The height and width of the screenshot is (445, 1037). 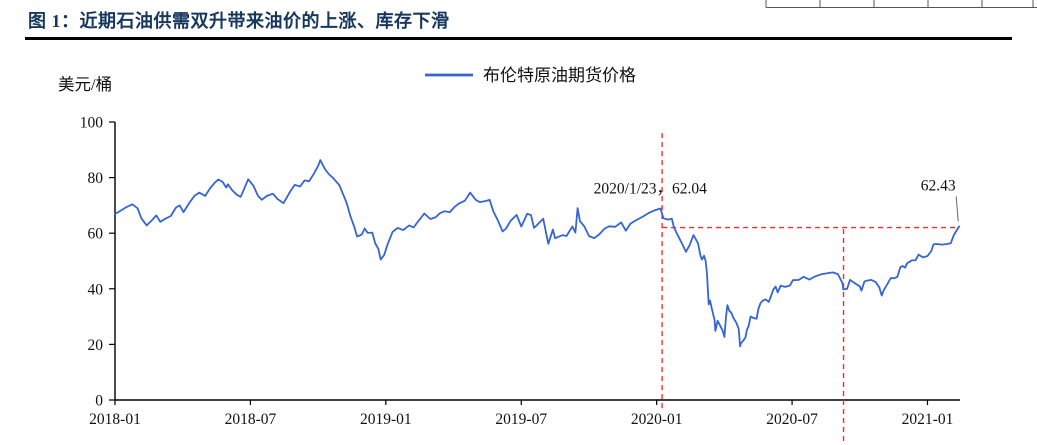 I want to click on x-tick-label: 2018-07, so click(x=251, y=419).